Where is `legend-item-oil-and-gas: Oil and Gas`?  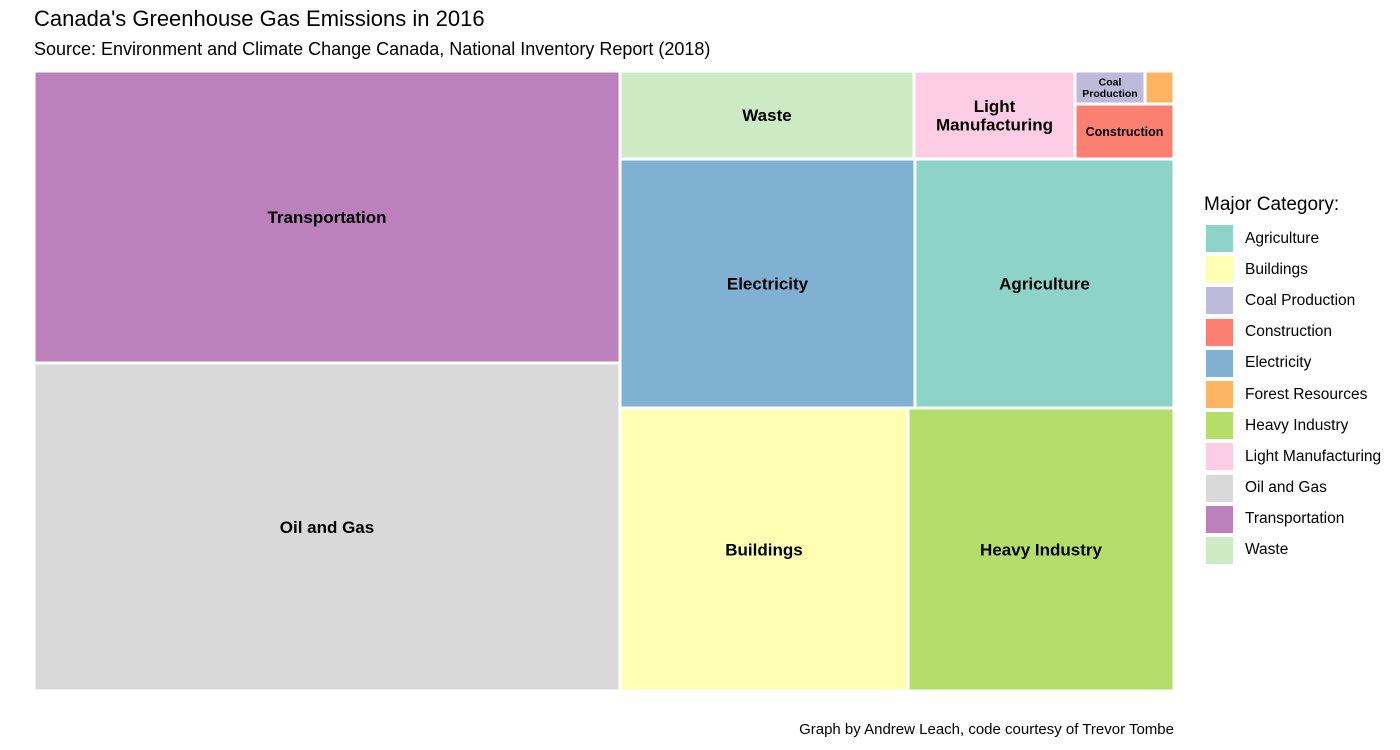 legend-item-oil-and-gas: Oil and Gas is located at coordinates (1292, 488).